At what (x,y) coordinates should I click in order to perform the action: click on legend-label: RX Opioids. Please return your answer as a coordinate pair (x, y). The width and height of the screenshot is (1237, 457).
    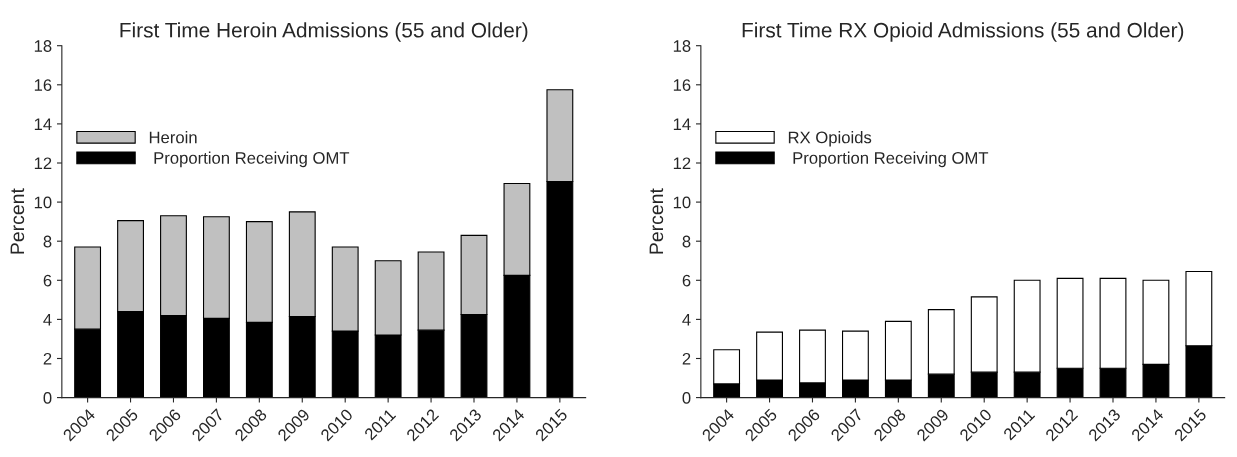
    Looking at the image, I should click on (830, 139).